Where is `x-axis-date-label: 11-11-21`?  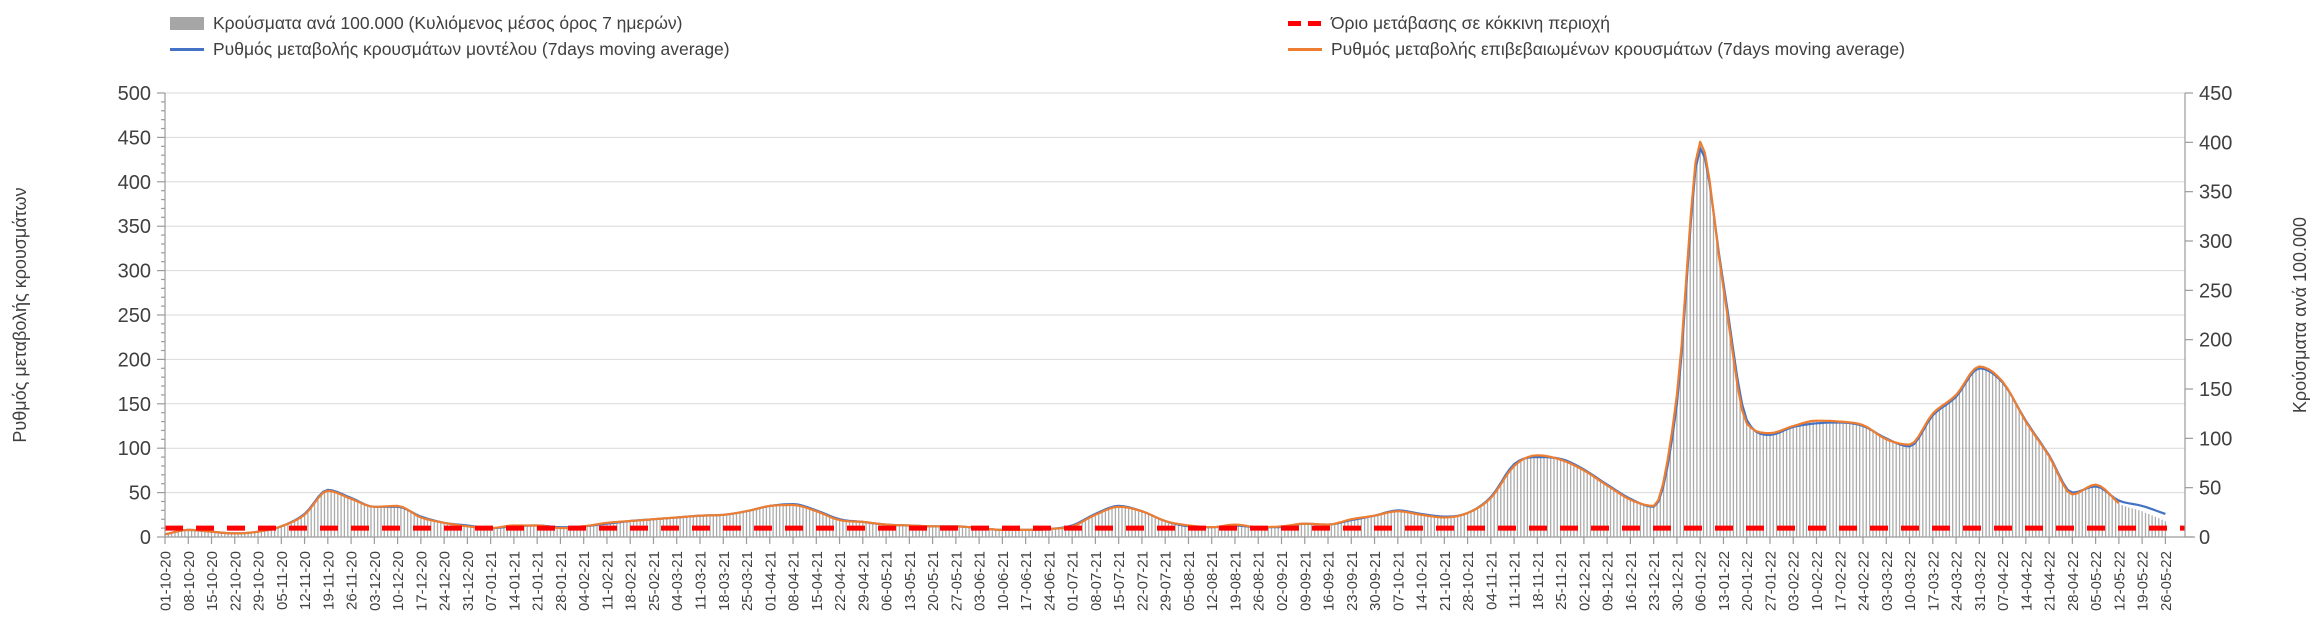
x-axis-date-label: 11-11-21 is located at coordinates (1515, 580).